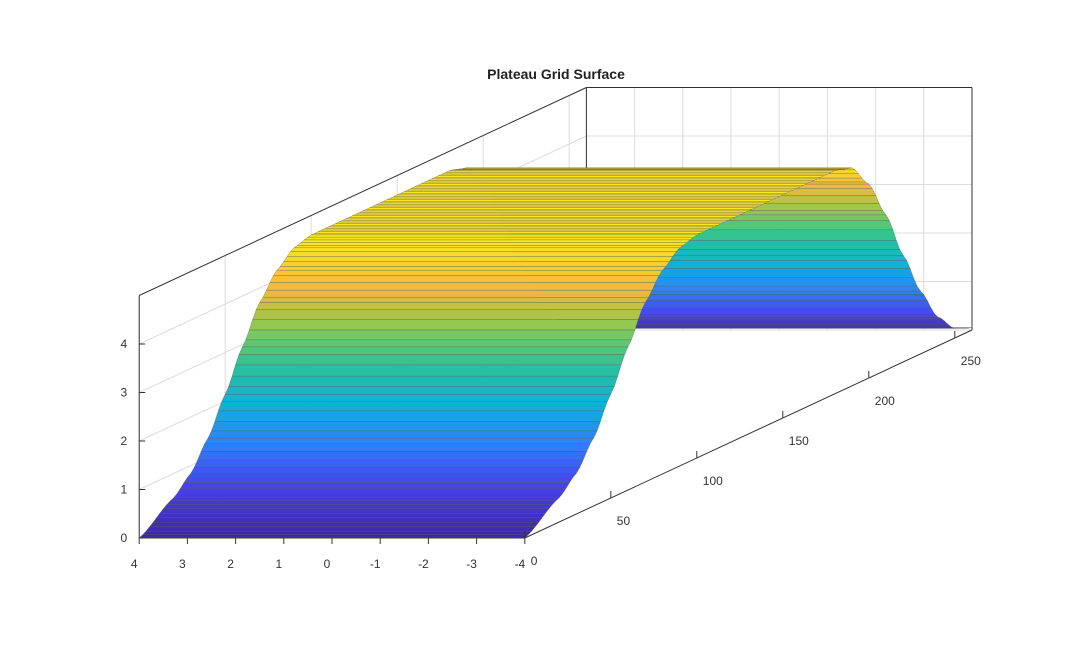 This screenshot has width=1074, height=647. I want to click on y-tick-label: 50, so click(624, 521).